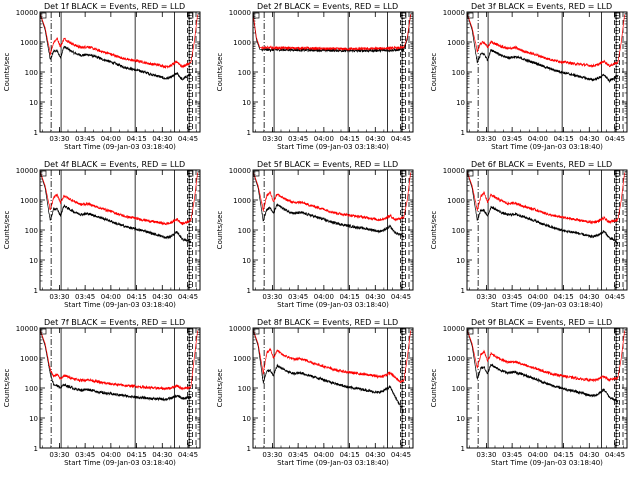  Describe the element at coordinates (327, 164) in the screenshot. I see `panel-title: Det 5f BLACK = Events, RED = LLD` at that location.